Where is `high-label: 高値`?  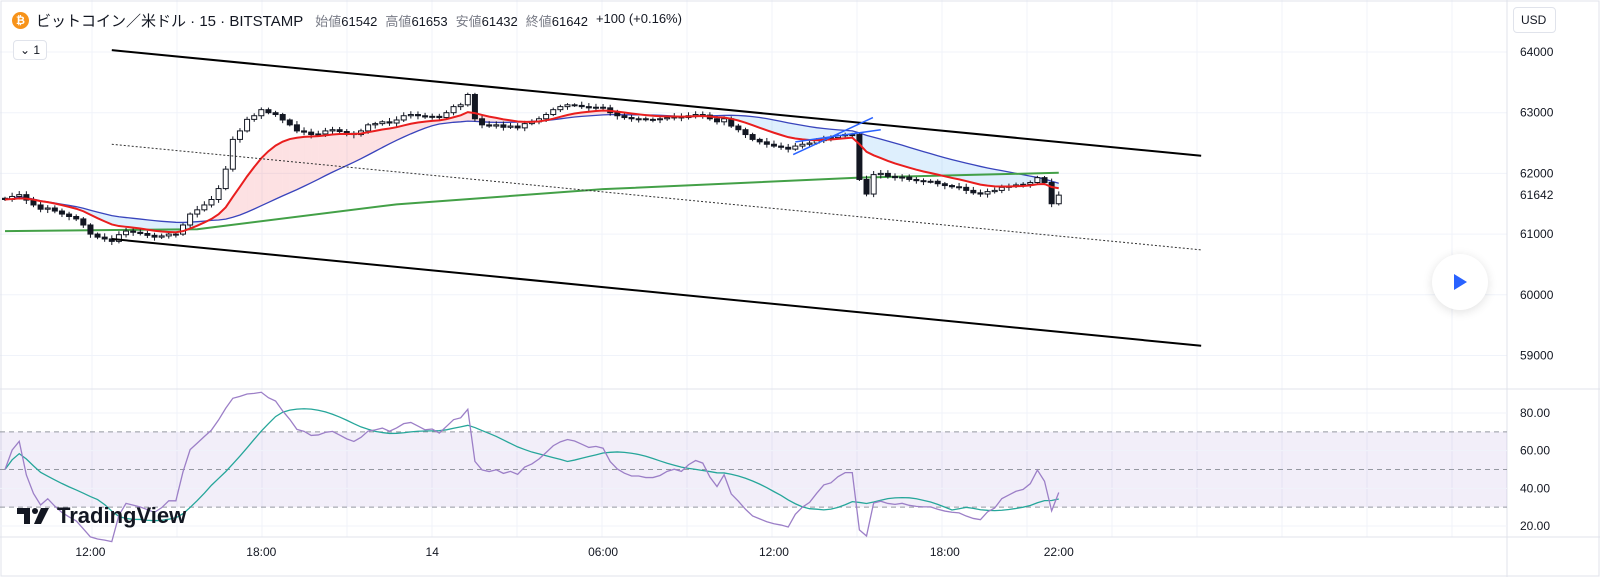
high-label: 高値 is located at coordinates (398, 21).